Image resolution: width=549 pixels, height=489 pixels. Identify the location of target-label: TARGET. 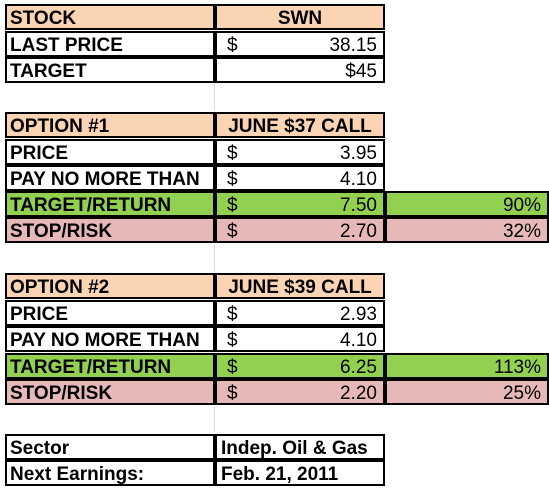
(110, 70).